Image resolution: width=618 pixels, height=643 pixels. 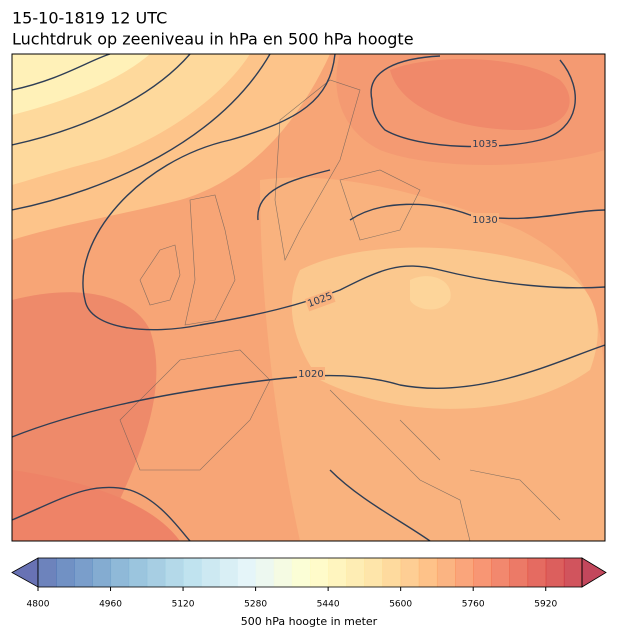 I want to click on contour-label: 1020, so click(x=310, y=374).